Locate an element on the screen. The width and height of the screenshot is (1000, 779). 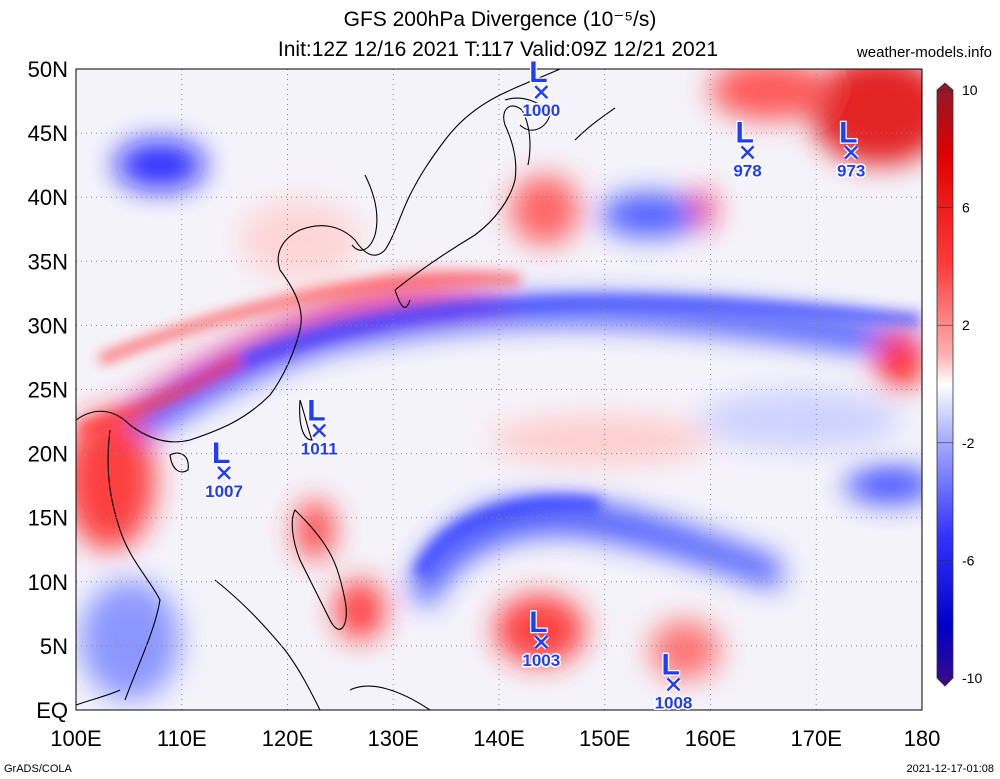
footer-timestamp: 2021-12-17-01:08 is located at coordinates (950, 769).